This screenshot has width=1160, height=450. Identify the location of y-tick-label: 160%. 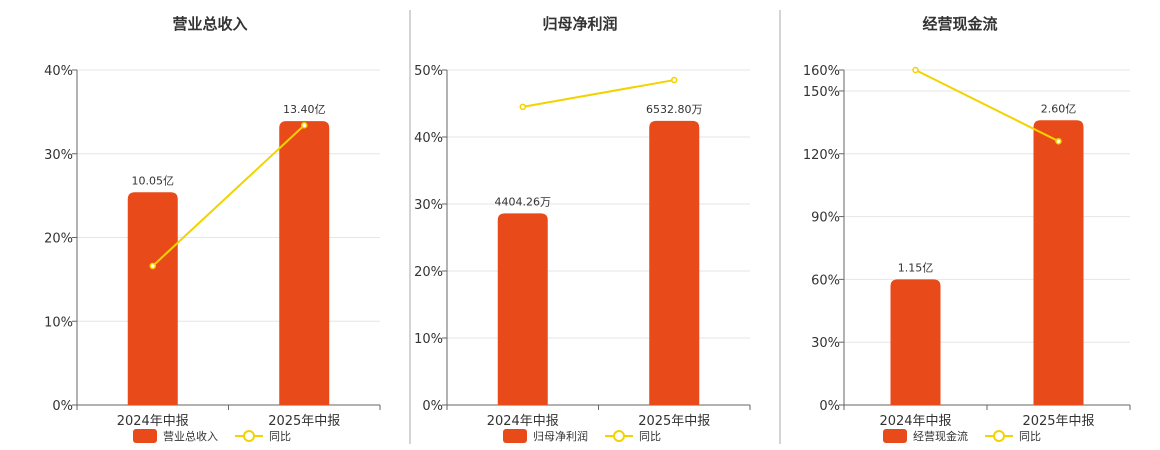
(821, 71).